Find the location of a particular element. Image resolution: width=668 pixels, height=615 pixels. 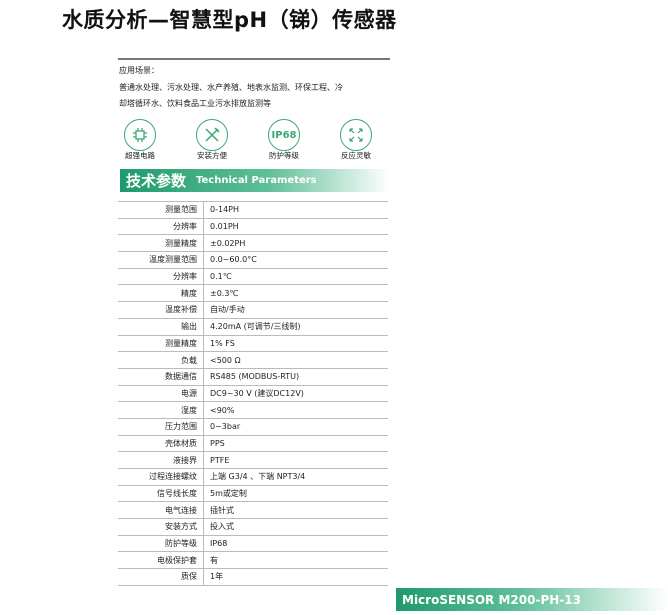

table-row: 壳体材质 PPS is located at coordinates (253, 444).